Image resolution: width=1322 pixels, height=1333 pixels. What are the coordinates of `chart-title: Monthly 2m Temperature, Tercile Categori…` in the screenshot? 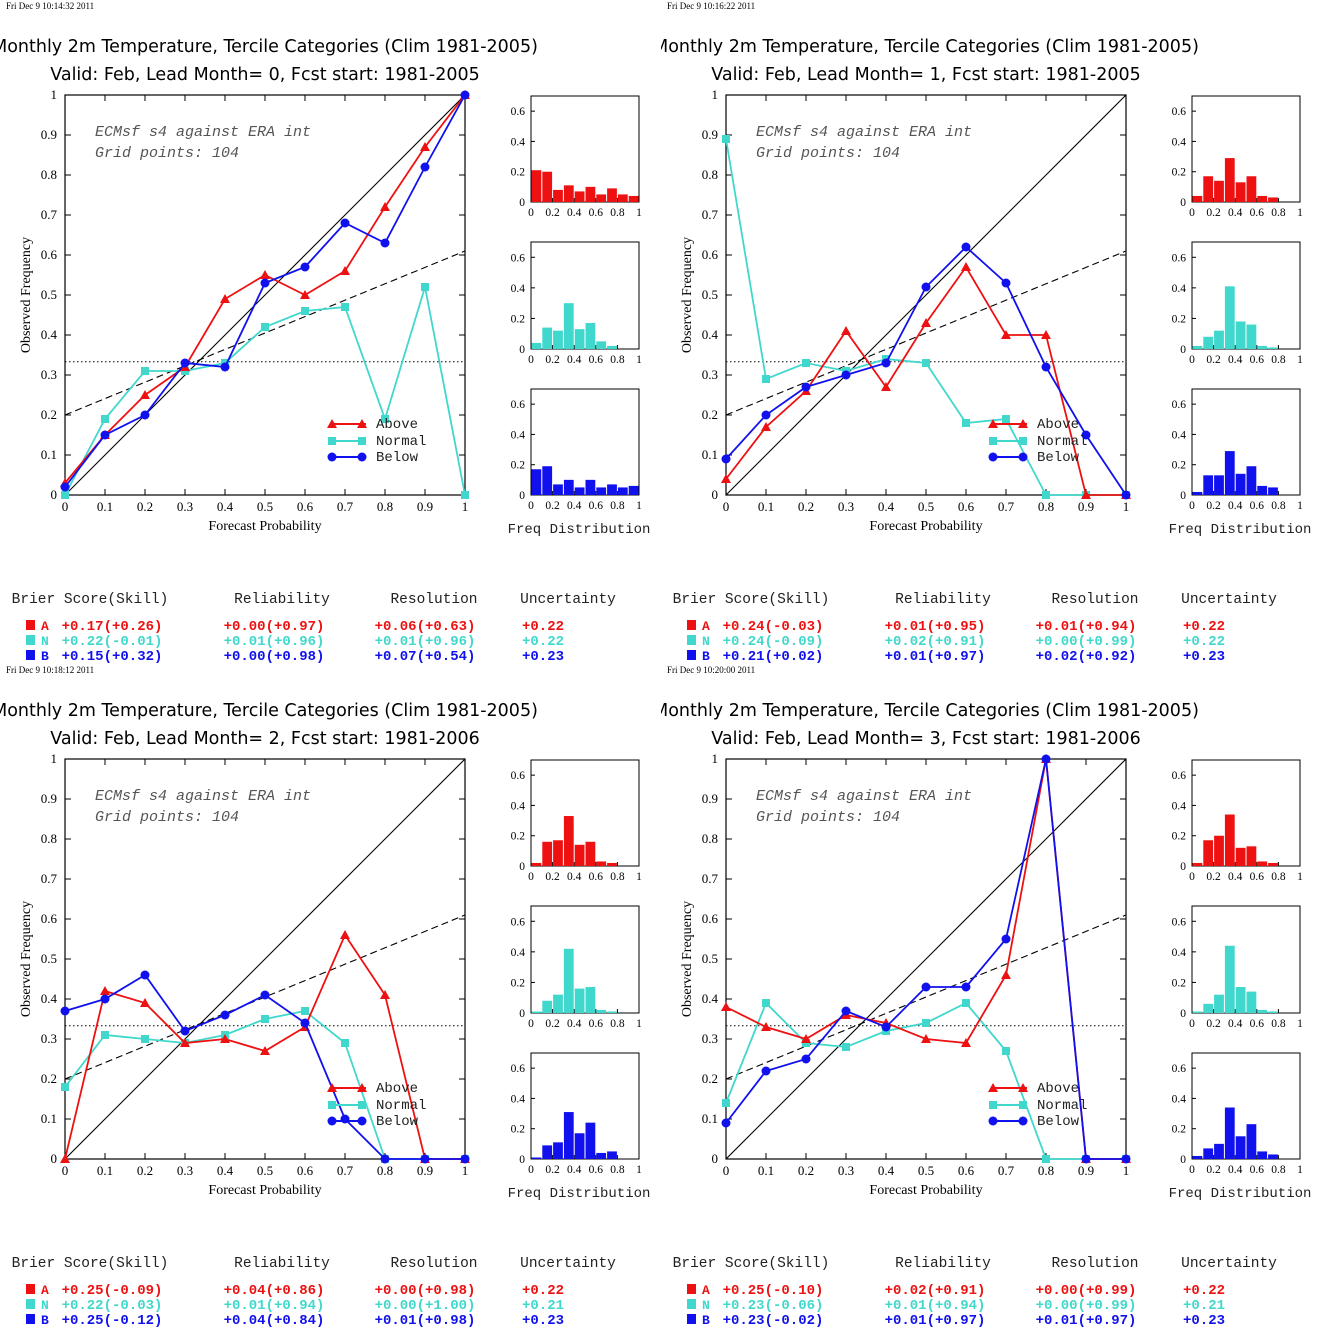 It's located at (269, 711).